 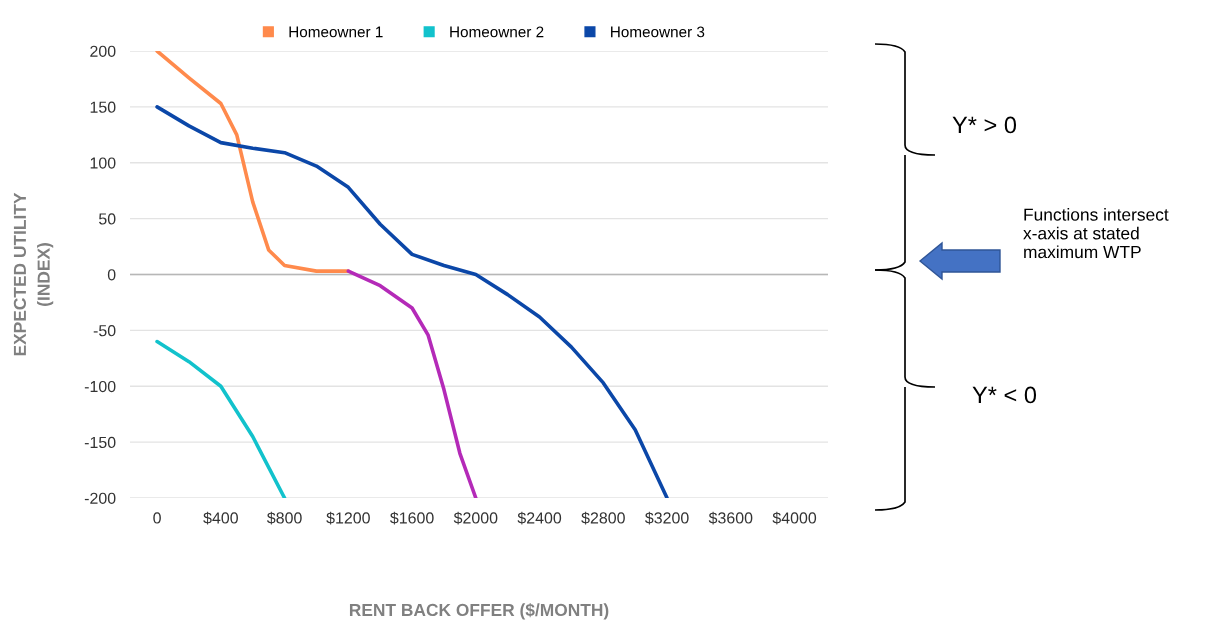 What do you see at coordinates (103, 51) in the screenshot?
I see `y-tick-label: 200` at bounding box center [103, 51].